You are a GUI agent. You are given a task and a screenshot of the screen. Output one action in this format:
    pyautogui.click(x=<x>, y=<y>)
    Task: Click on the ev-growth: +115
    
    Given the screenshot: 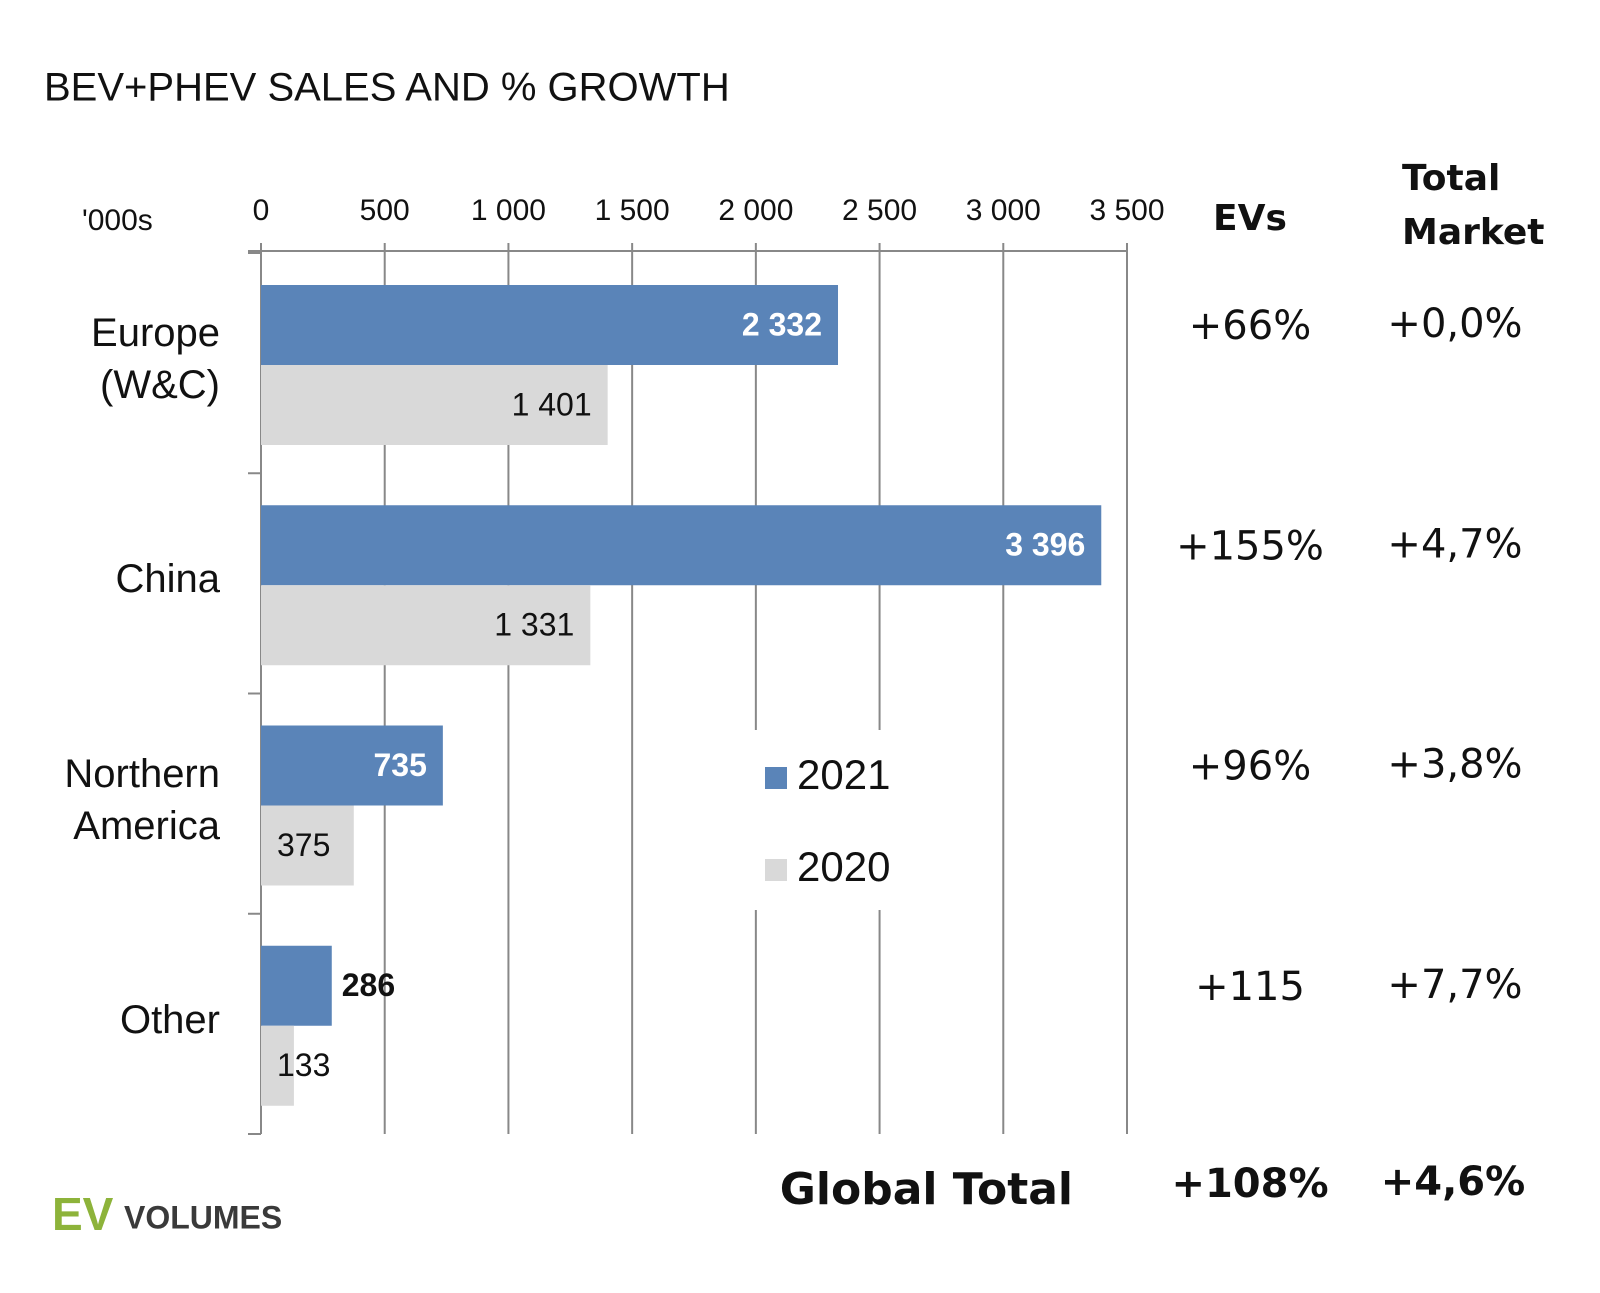 What is the action you would take?
    pyautogui.click(x=1250, y=987)
    